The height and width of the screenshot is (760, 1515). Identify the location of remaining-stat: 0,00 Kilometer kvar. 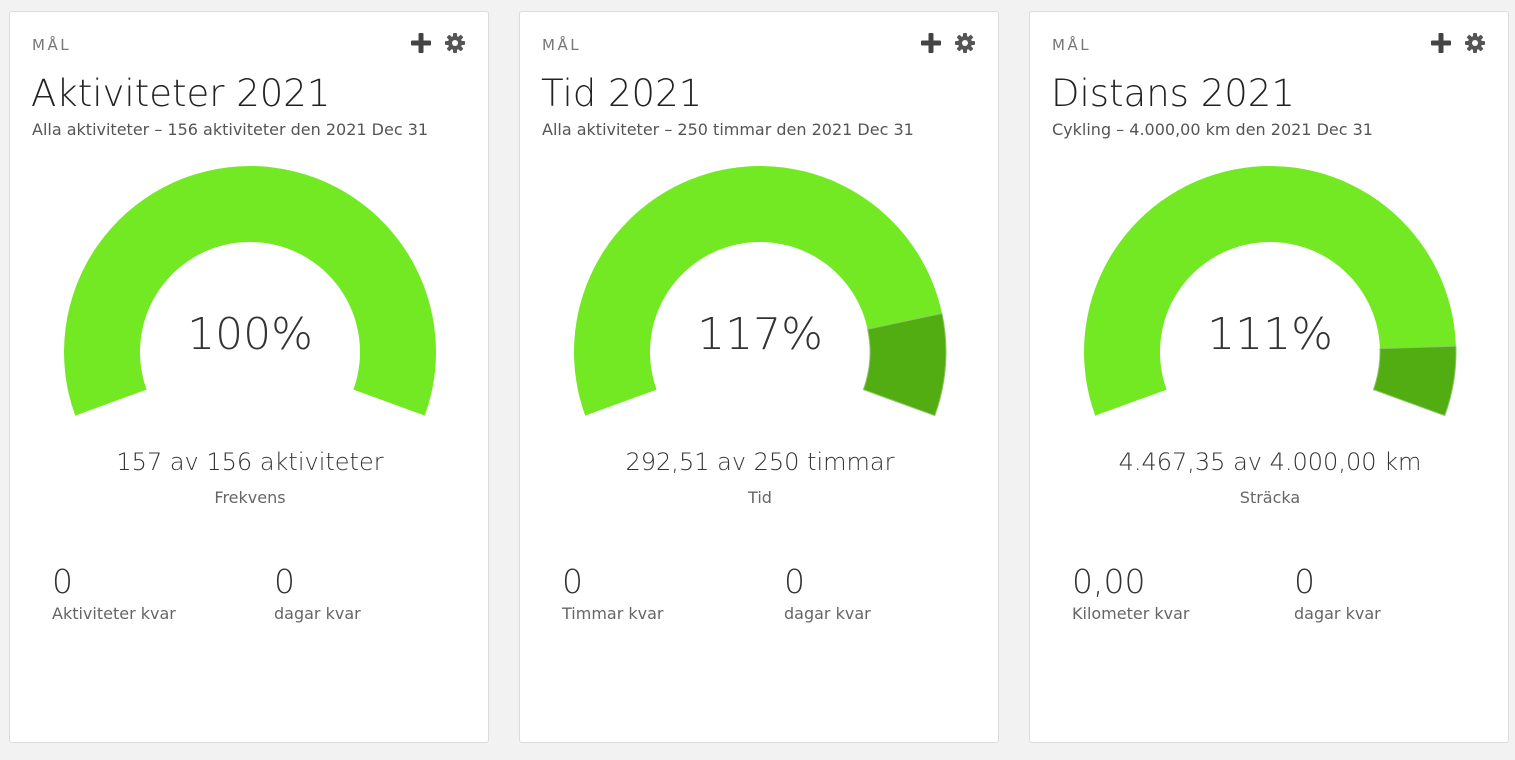
(1131, 592).